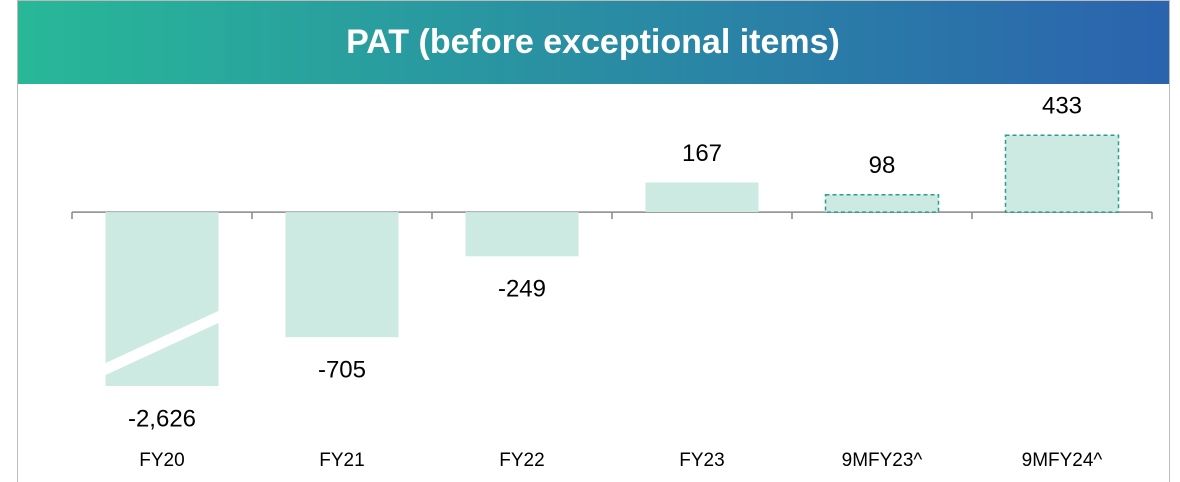 This screenshot has height=482, width=1180. What do you see at coordinates (522, 289) in the screenshot?
I see `value-label: -249` at bounding box center [522, 289].